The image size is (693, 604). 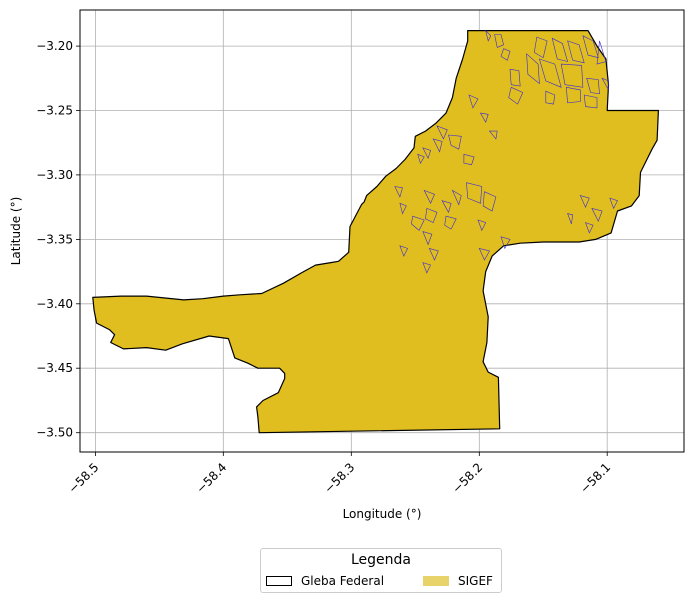 What do you see at coordinates (382, 514) in the screenshot?
I see `x-axis-label: Longitude (°)` at bounding box center [382, 514].